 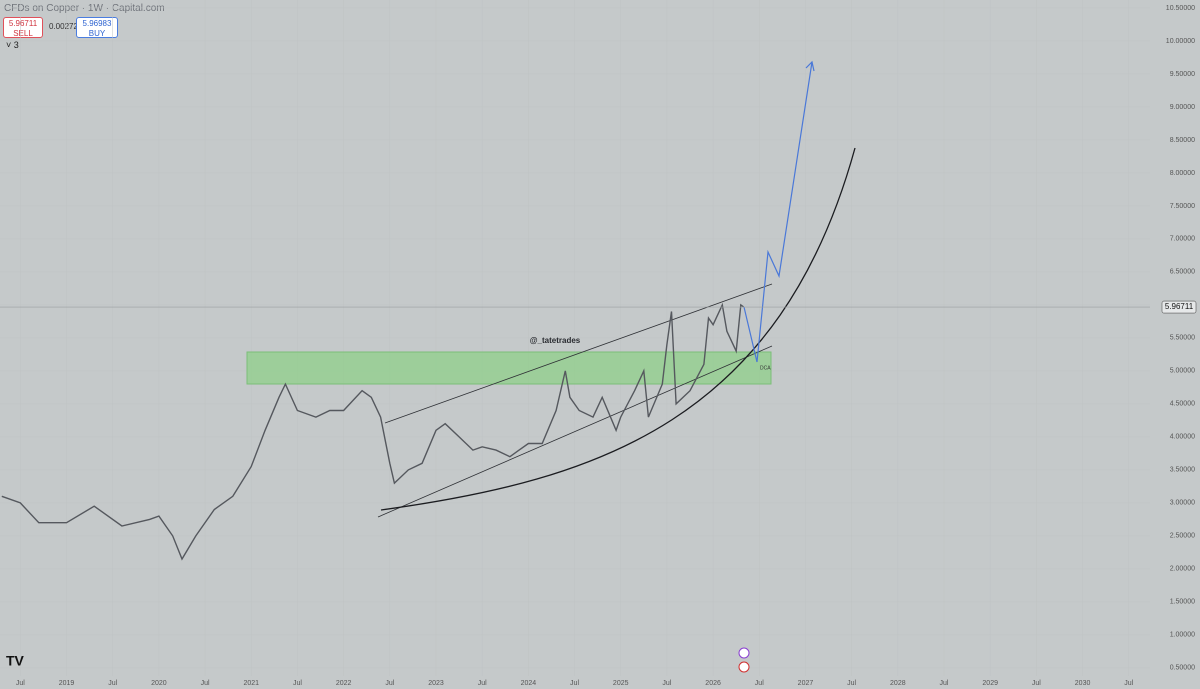 What do you see at coordinates (16, 45) in the screenshot?
I see `indicators-count: 3` at bounding box center [16, 45].